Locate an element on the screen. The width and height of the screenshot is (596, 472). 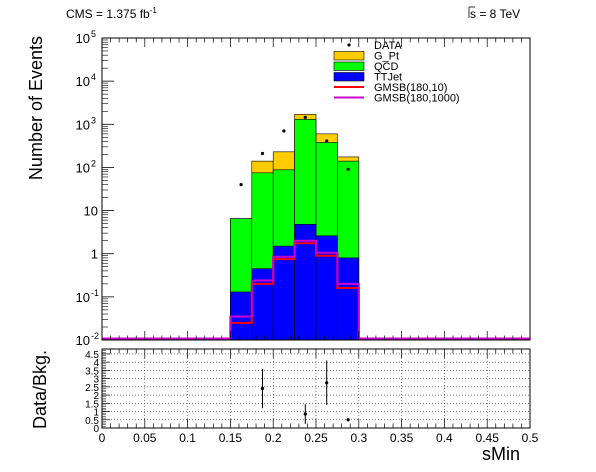
ratio-y-tick-label-5: 2.5 is located at coordinates (92, 388).